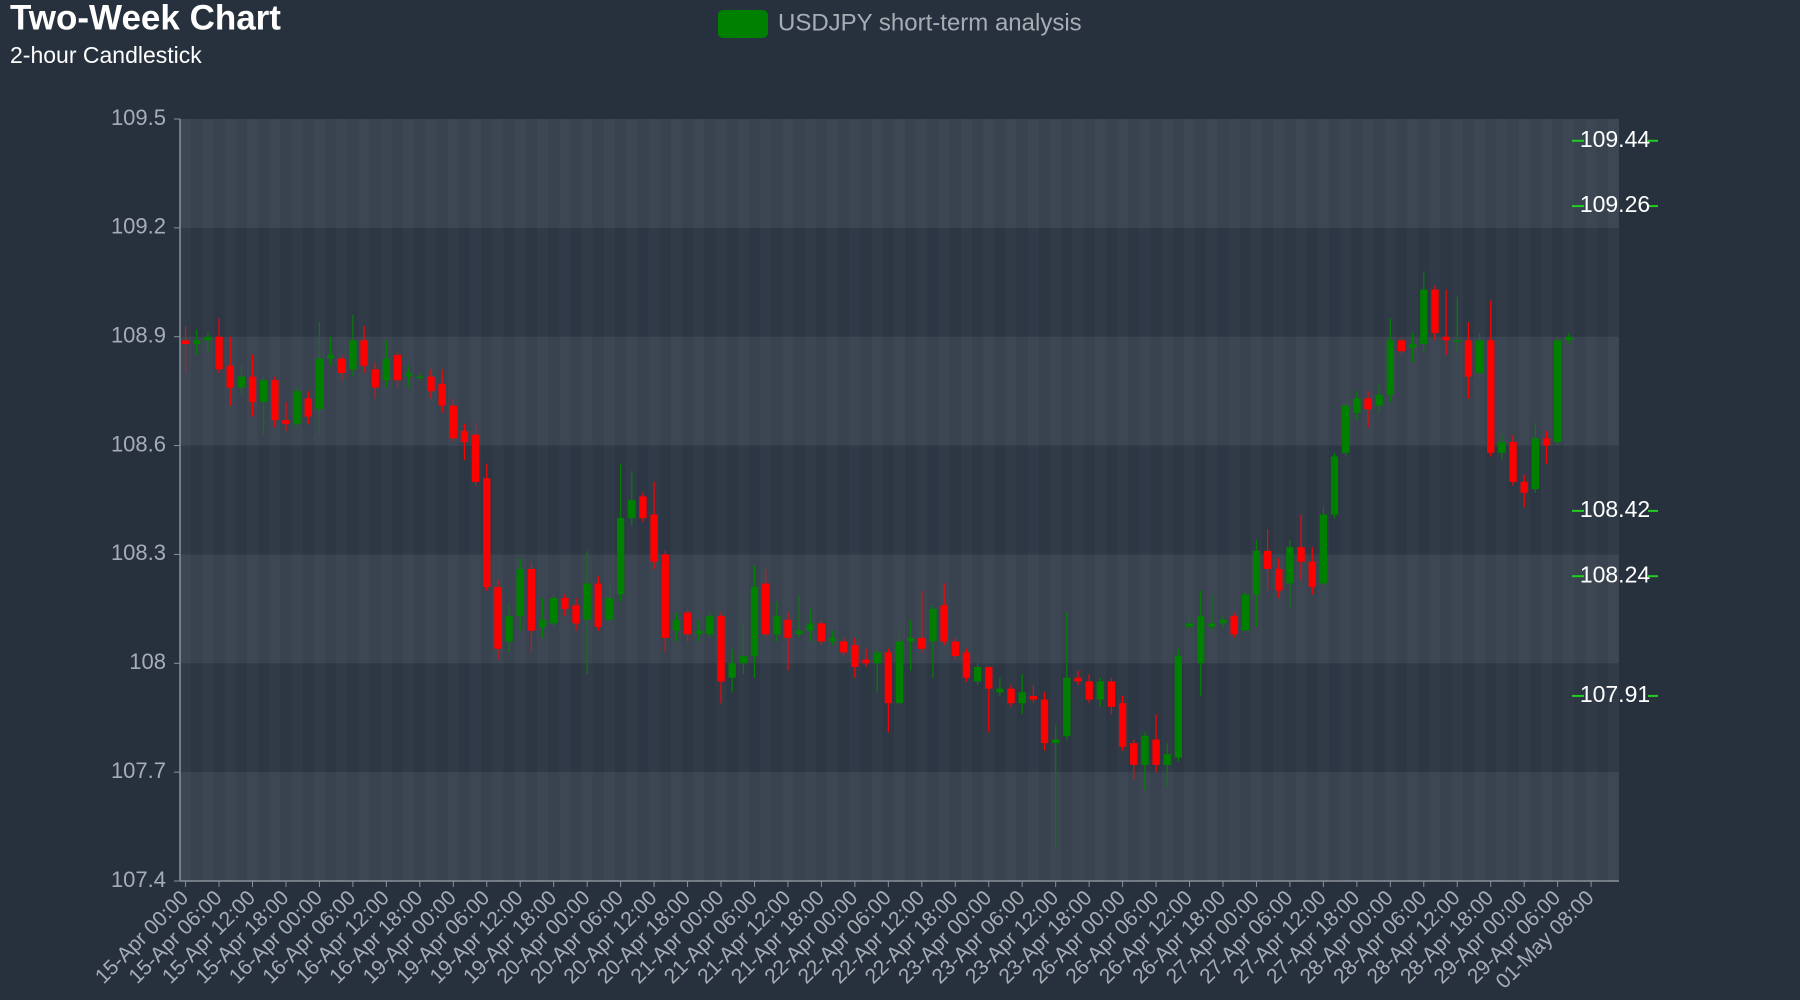  Describe the element at coordinates (138, 226) in the screenshot. I see `y-tick-label: 109.2` at that location.